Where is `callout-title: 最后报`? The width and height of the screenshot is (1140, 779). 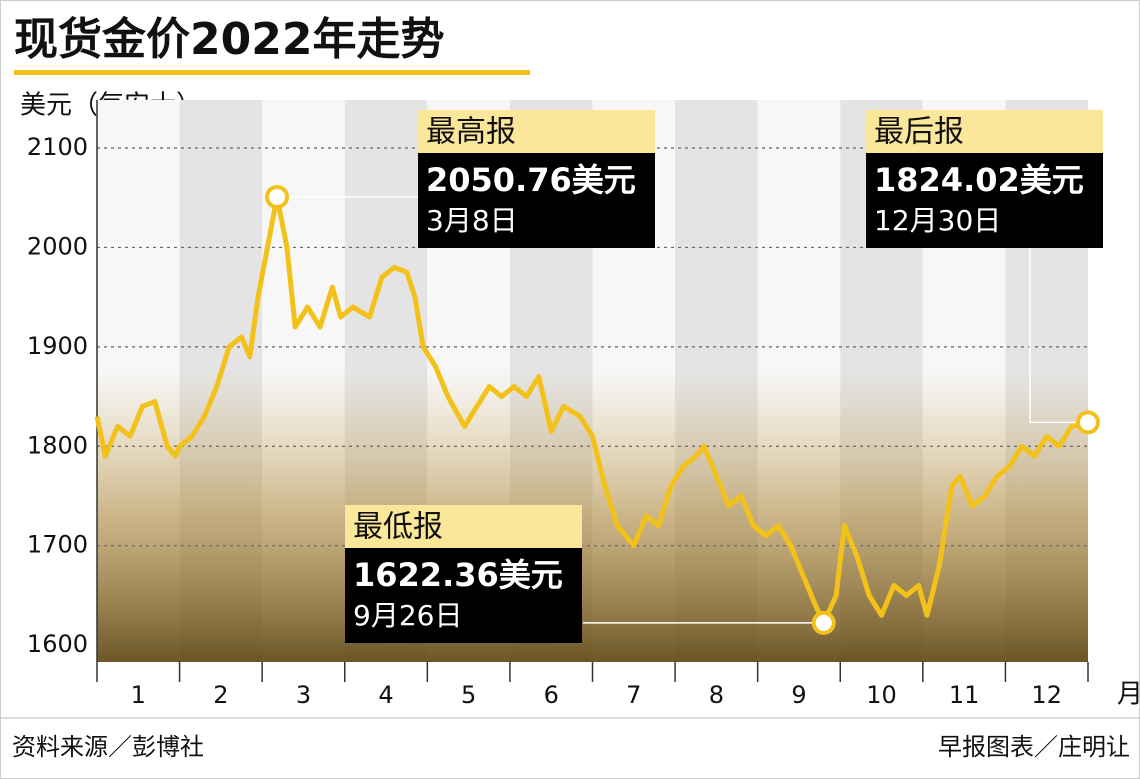
callout-title: 最后报 is located at coordinates (919, 132).